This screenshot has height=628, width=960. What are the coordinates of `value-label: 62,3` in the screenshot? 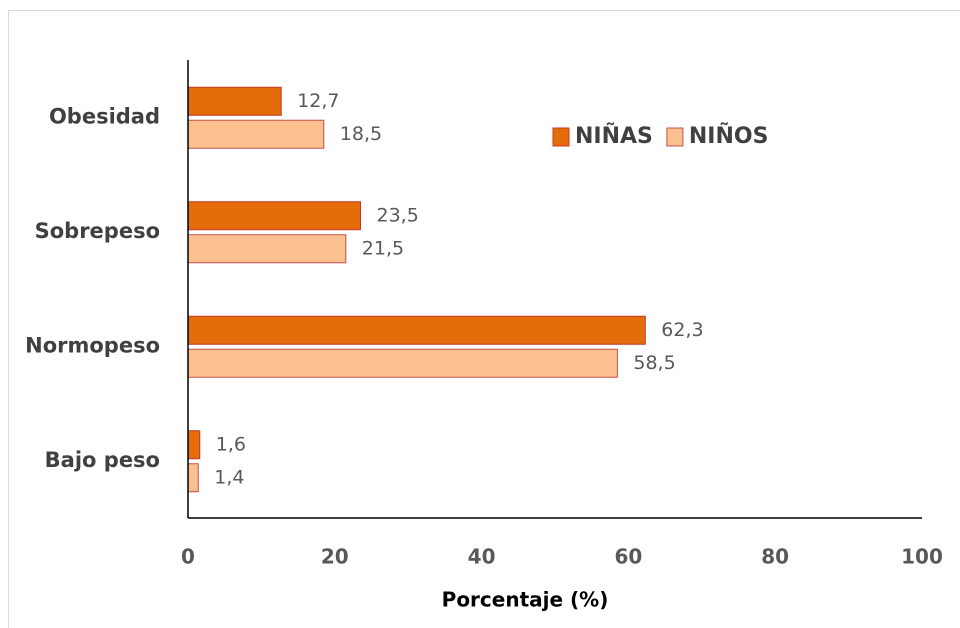 It's located at (682, 330).